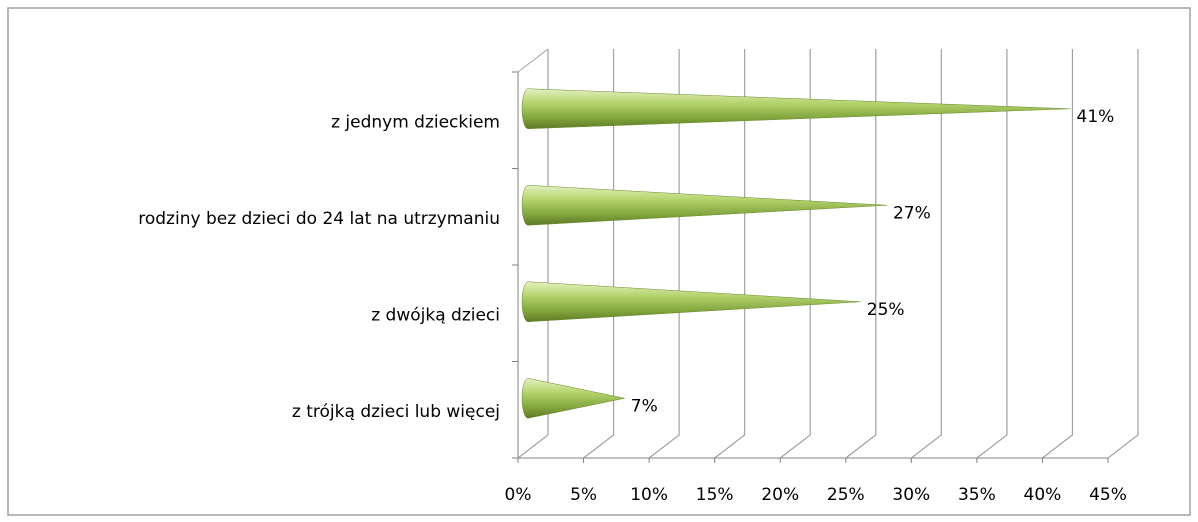 The image size is (1198, 522). I want to click on y-tick-label: z trójką dzieci lub więcej, so click(396, 412).